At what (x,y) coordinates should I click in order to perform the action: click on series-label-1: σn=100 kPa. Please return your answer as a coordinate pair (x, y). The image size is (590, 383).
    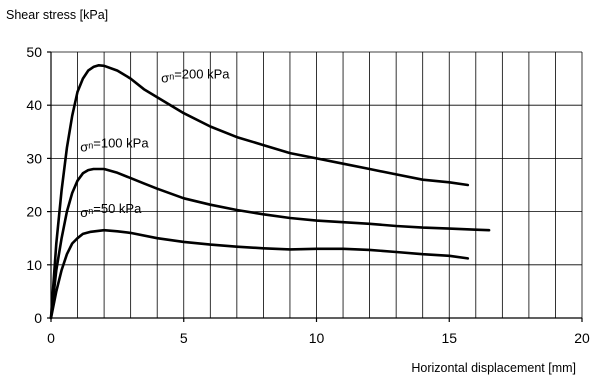
    Looking at the image, I should click on (114, 144).